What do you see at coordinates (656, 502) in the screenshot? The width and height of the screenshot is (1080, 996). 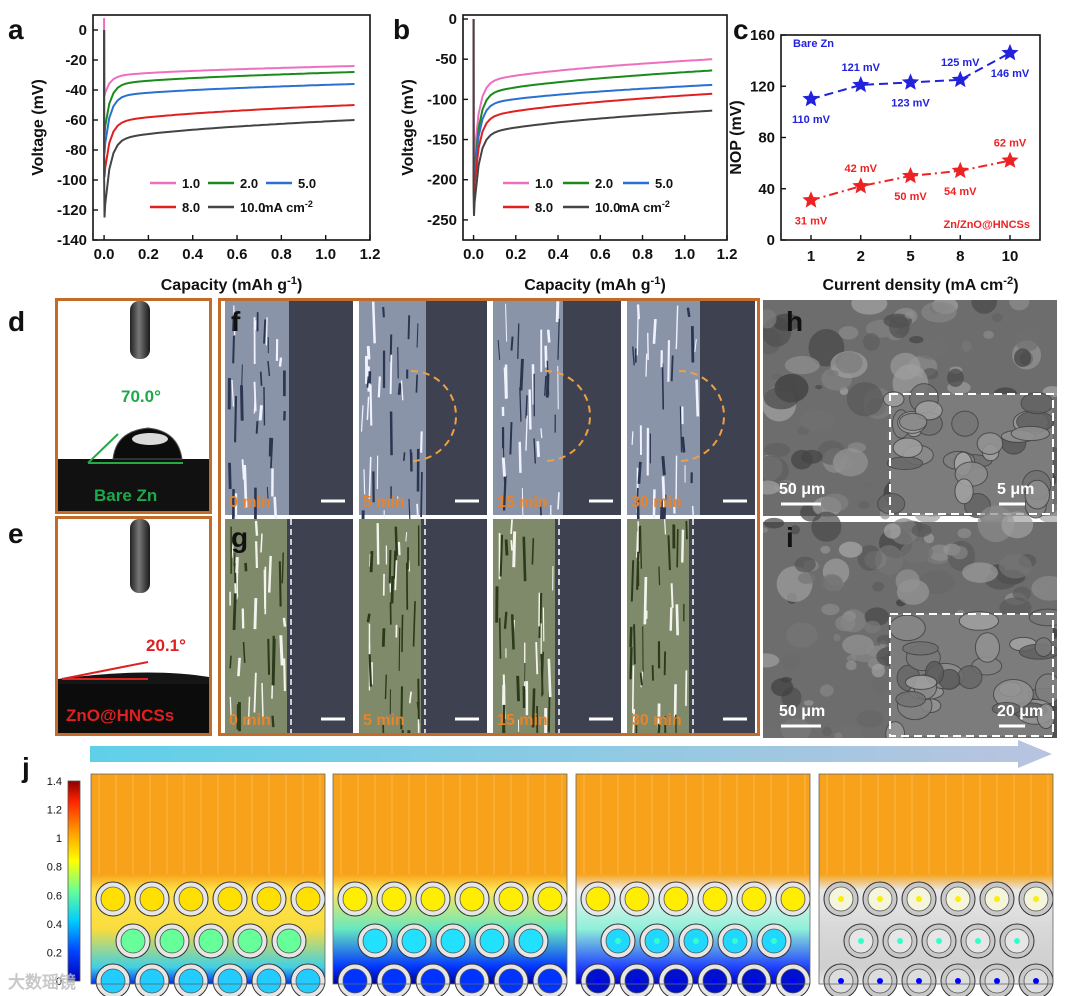 I see `time-label: 30 min` at bounding box center [656, 502].